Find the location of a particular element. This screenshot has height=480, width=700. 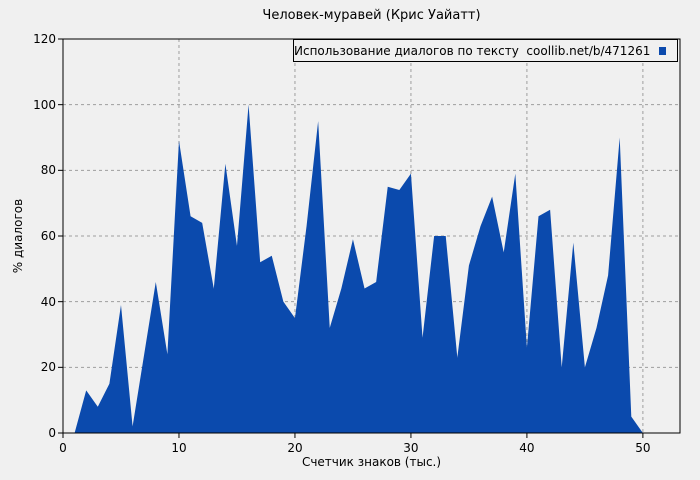

x-tick-label-0: 0 is located at coordinates (63, 448).